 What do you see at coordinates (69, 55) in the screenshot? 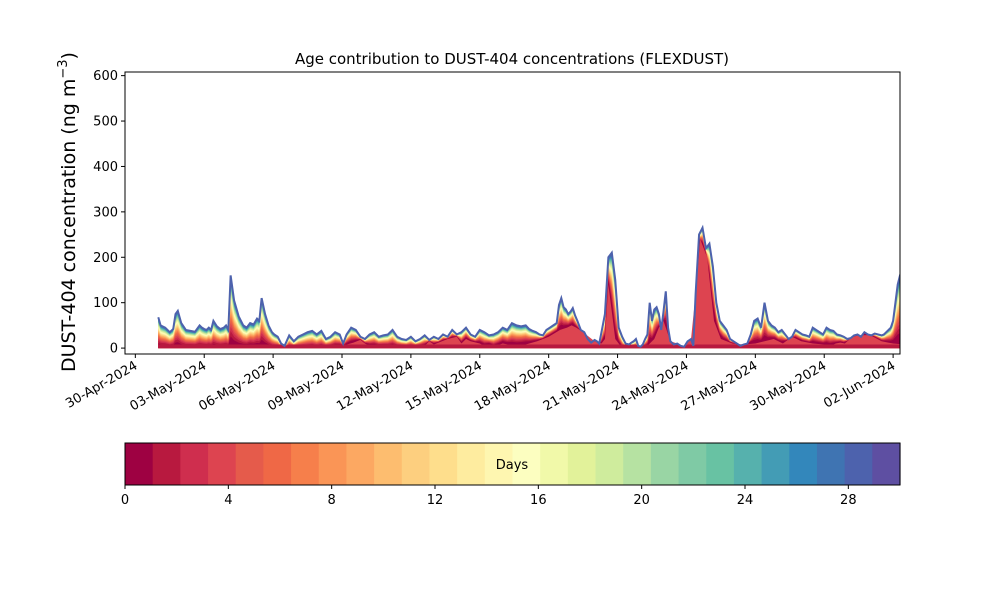
I see `y-axis-label-close: )` at bounding box center [69, 55].